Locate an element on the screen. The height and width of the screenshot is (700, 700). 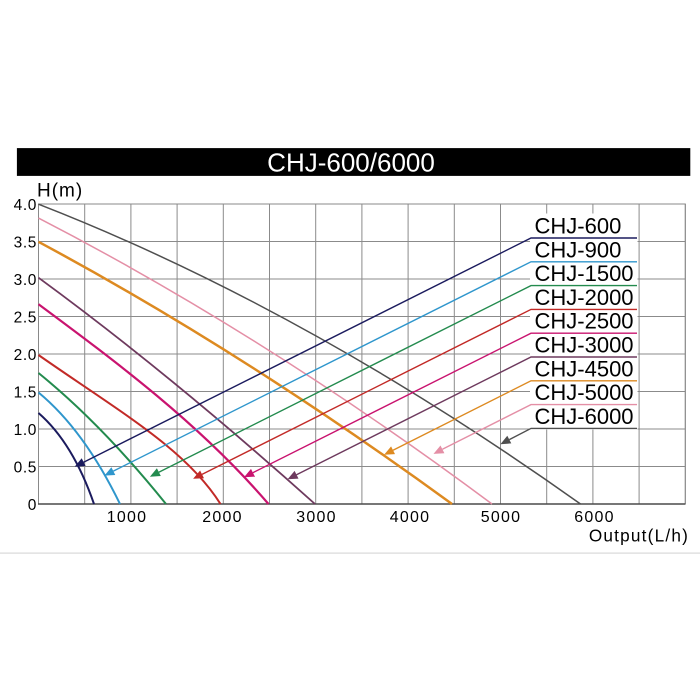
svg-text: CHJ-600/6000 is located at coordinates (351, 163).